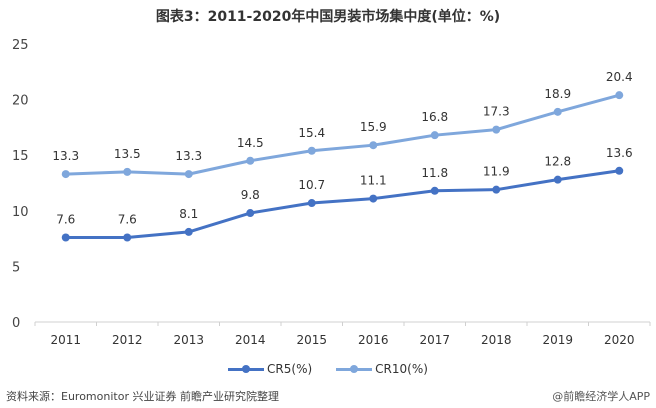 This screenshot has width=656, height=408. What do you see at coordinates (20, 101) in the screenshot?
I see `y-tick-label: 20` at bounding box center [20, 101].